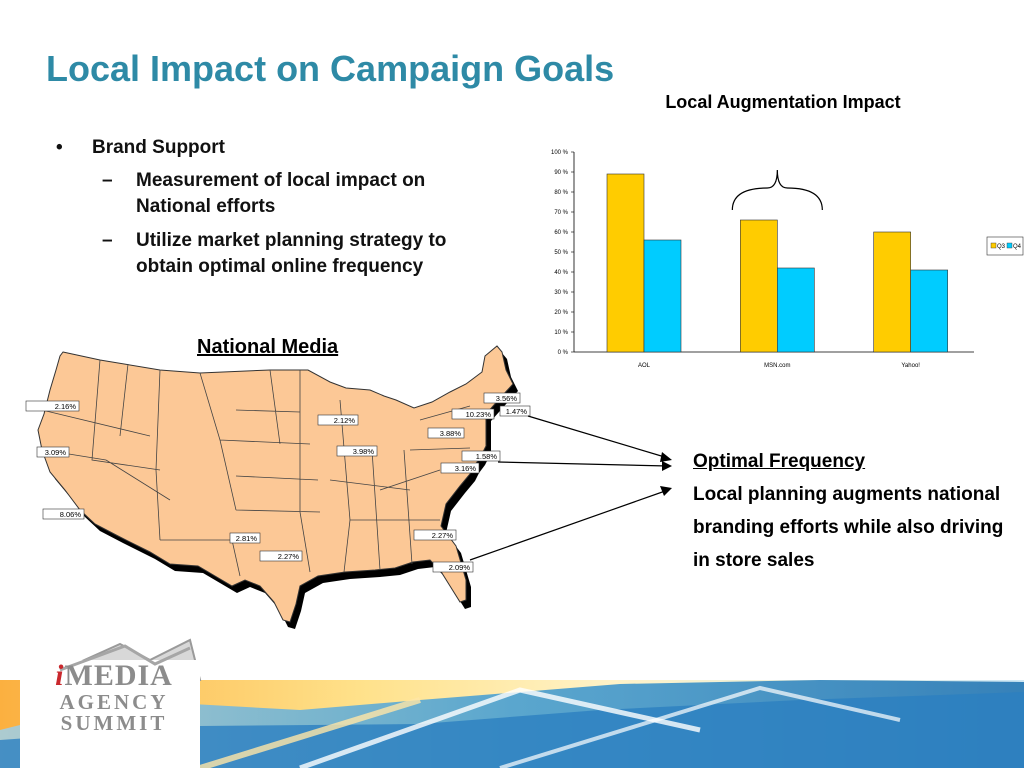  What do you see at coordinates (783, 102) in the screenshot?
I see `chart-title: Local Augmentation Impact` at bounding box center [783, 102].